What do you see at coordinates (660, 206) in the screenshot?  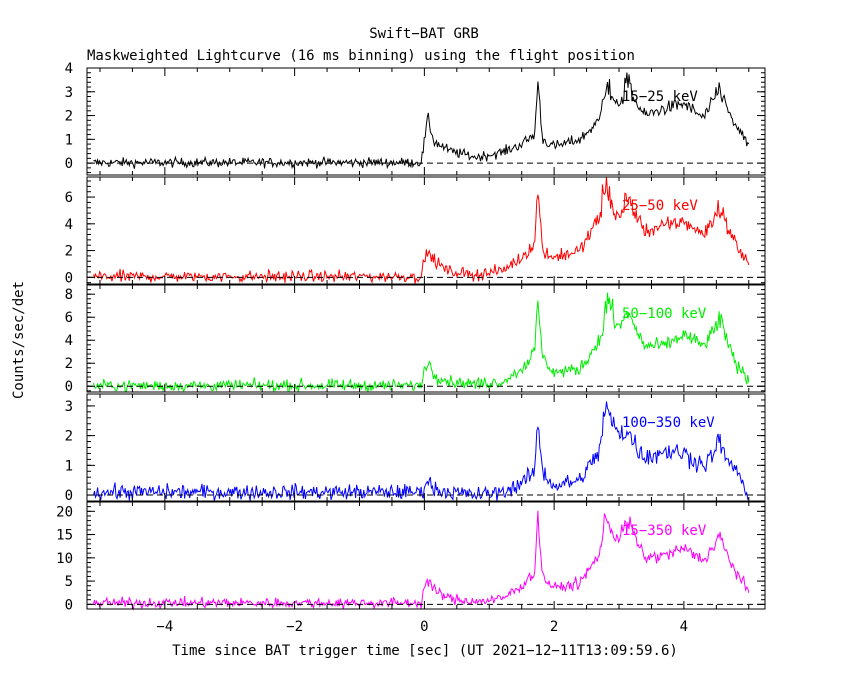 I see `band-label-1: 25−50 keV` at bounding box center [660, 206].